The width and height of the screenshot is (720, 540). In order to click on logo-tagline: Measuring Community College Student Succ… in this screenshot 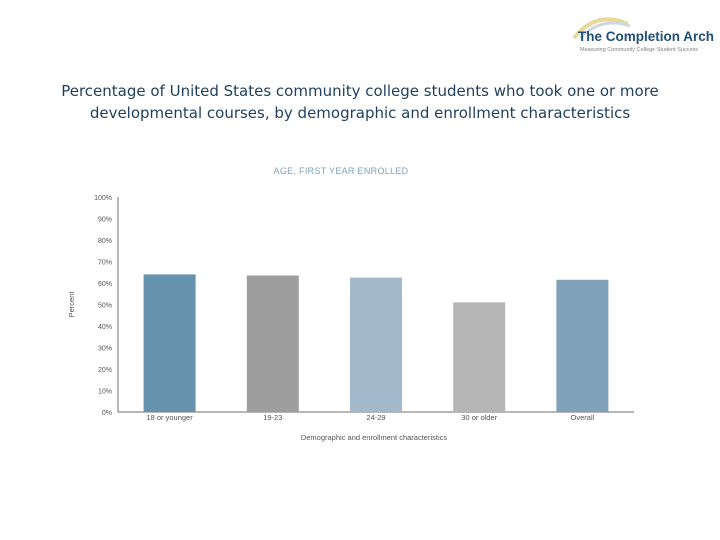, I will do `click(639, 50)`.